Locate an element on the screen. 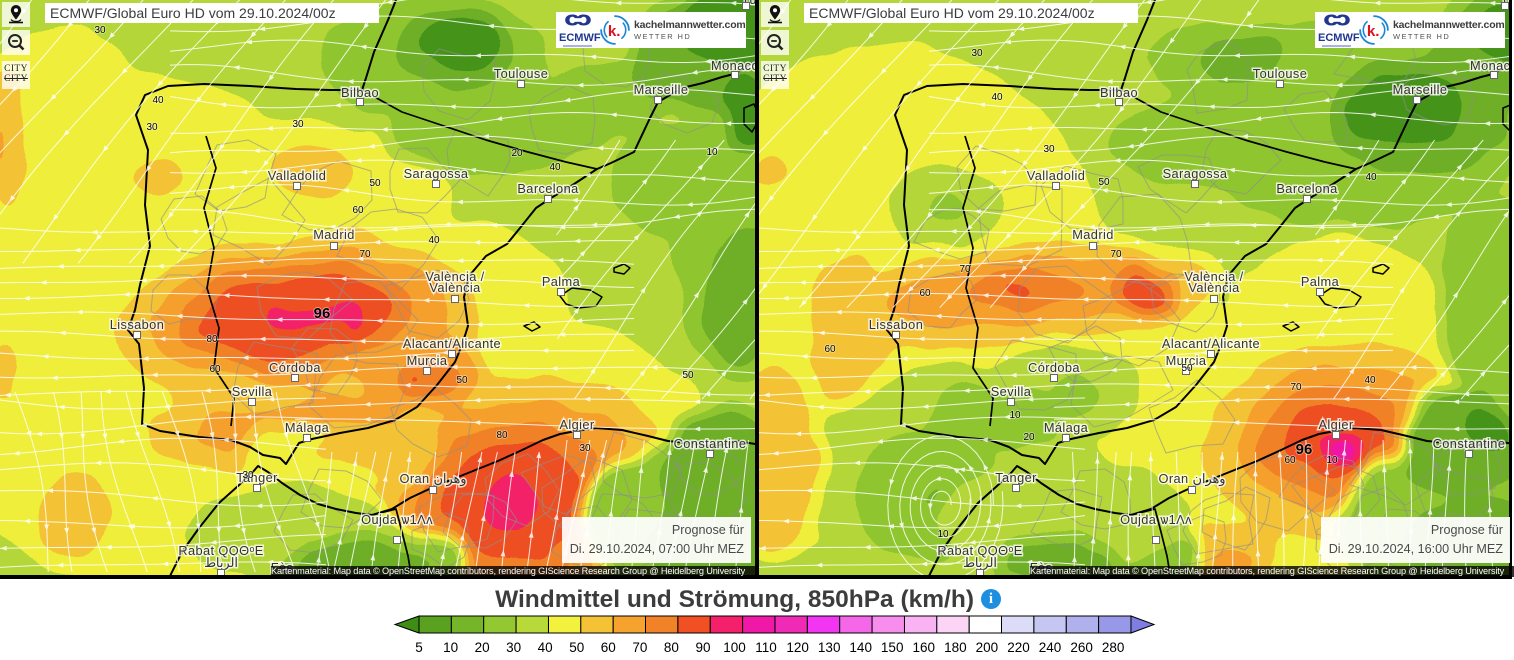 The image size is (1514, 660). svg-text: 5 is located at coordinates (419, 647).